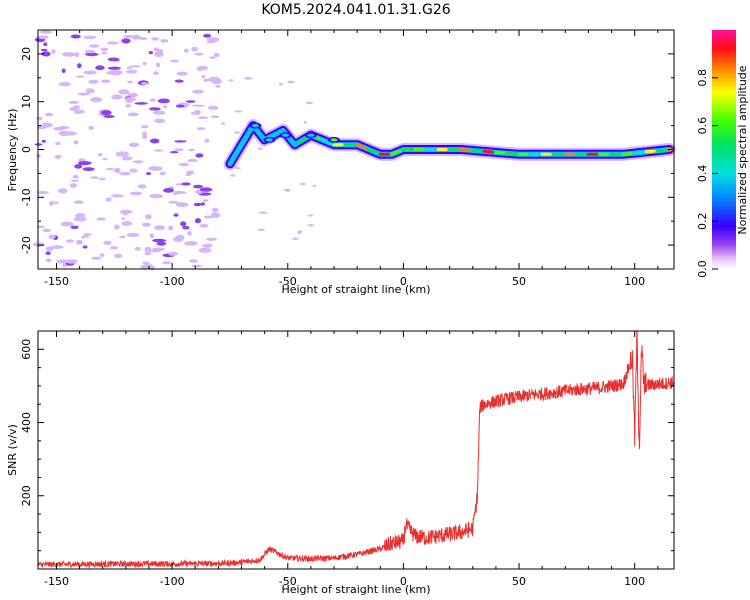 The width and height of the screenshot is (750, 600). Describe the element at coordinates (56, 281) in the screenshot. I see `x-tick-label: -150` at that location.